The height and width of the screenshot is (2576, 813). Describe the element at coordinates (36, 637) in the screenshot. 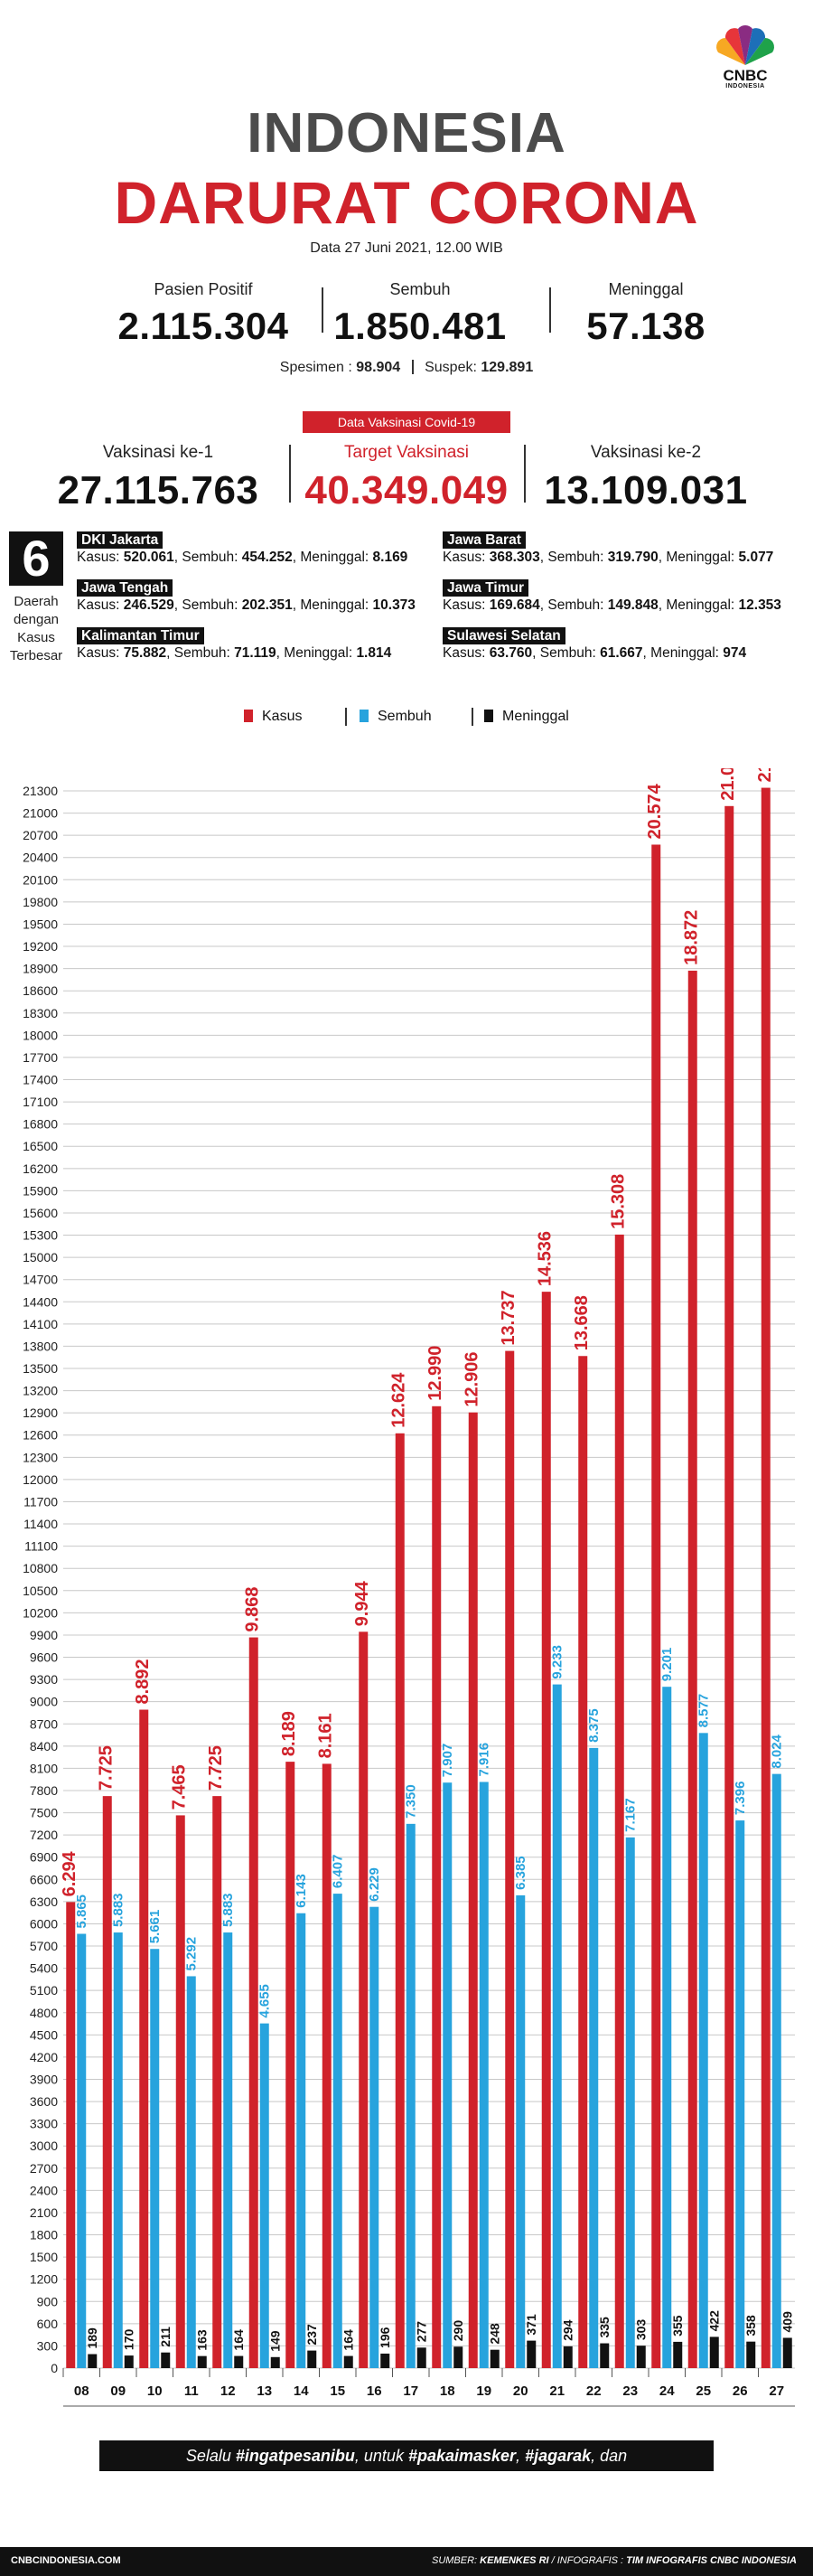

I see `caption-line: Kasus` at that location.